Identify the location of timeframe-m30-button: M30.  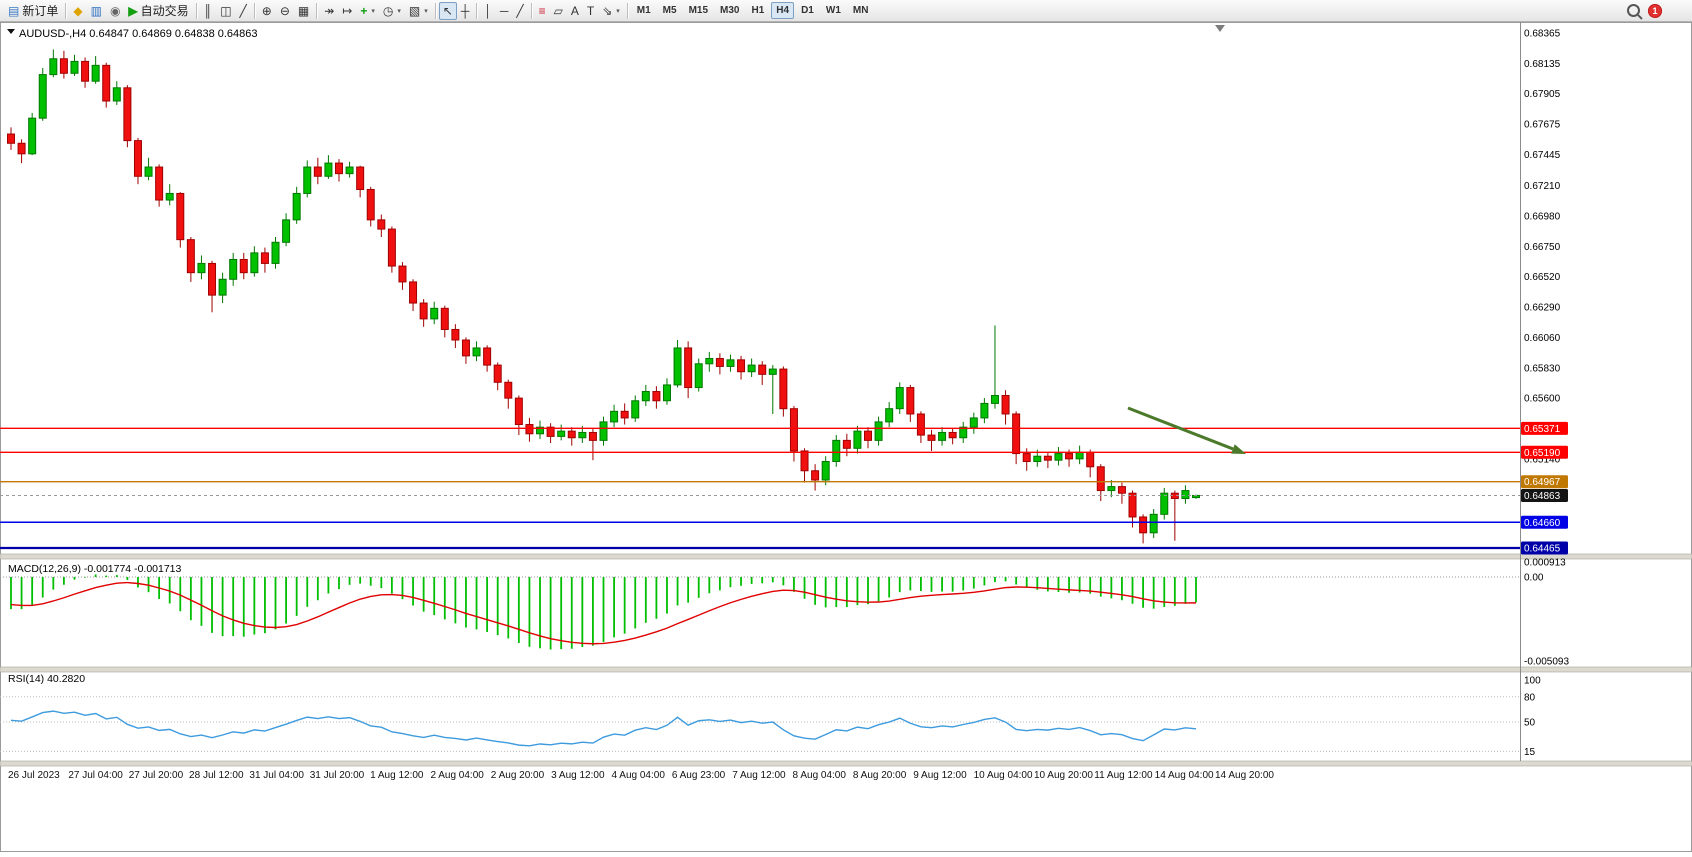
(730, 10).